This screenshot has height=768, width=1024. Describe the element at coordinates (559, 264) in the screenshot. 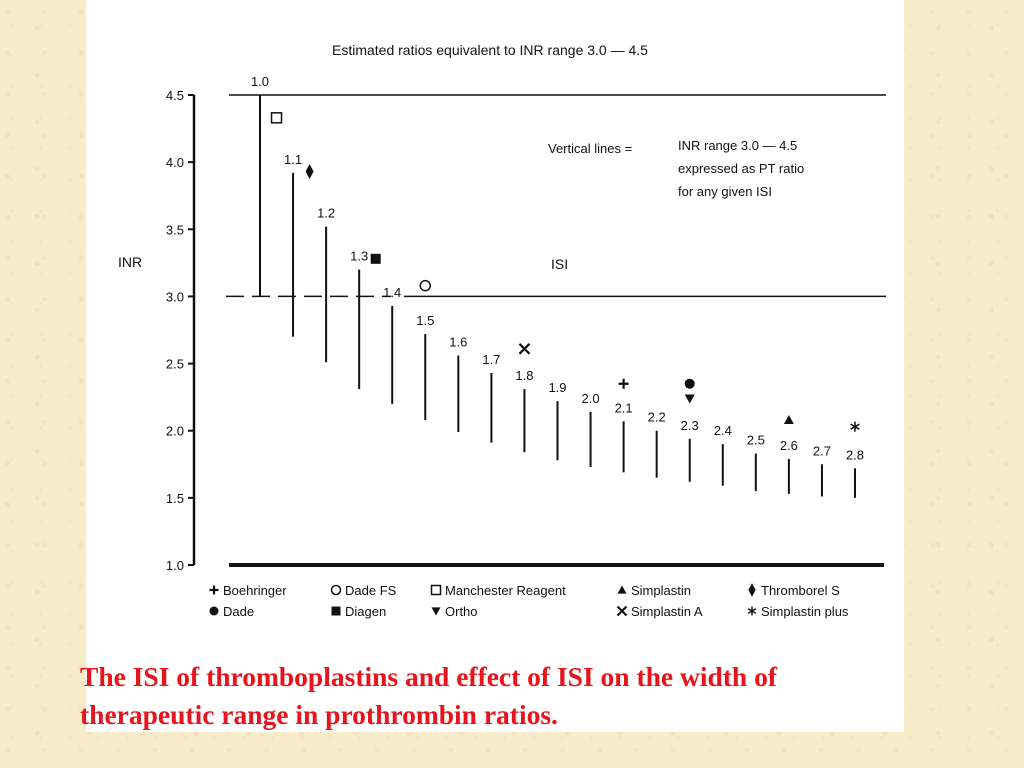

I see `isi-label: ISI` at that location.